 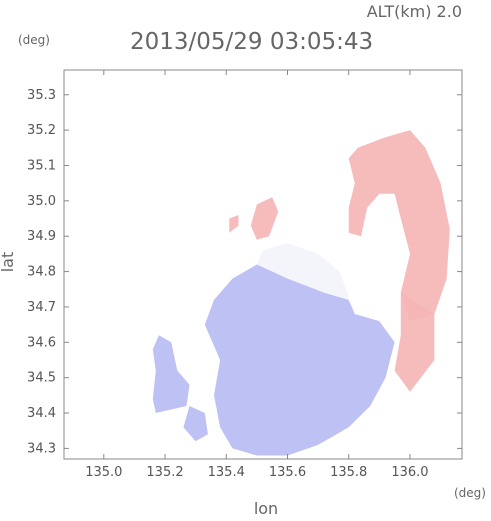 I want to click on x-tick-label: 135.4, so click(x=226, y=472).